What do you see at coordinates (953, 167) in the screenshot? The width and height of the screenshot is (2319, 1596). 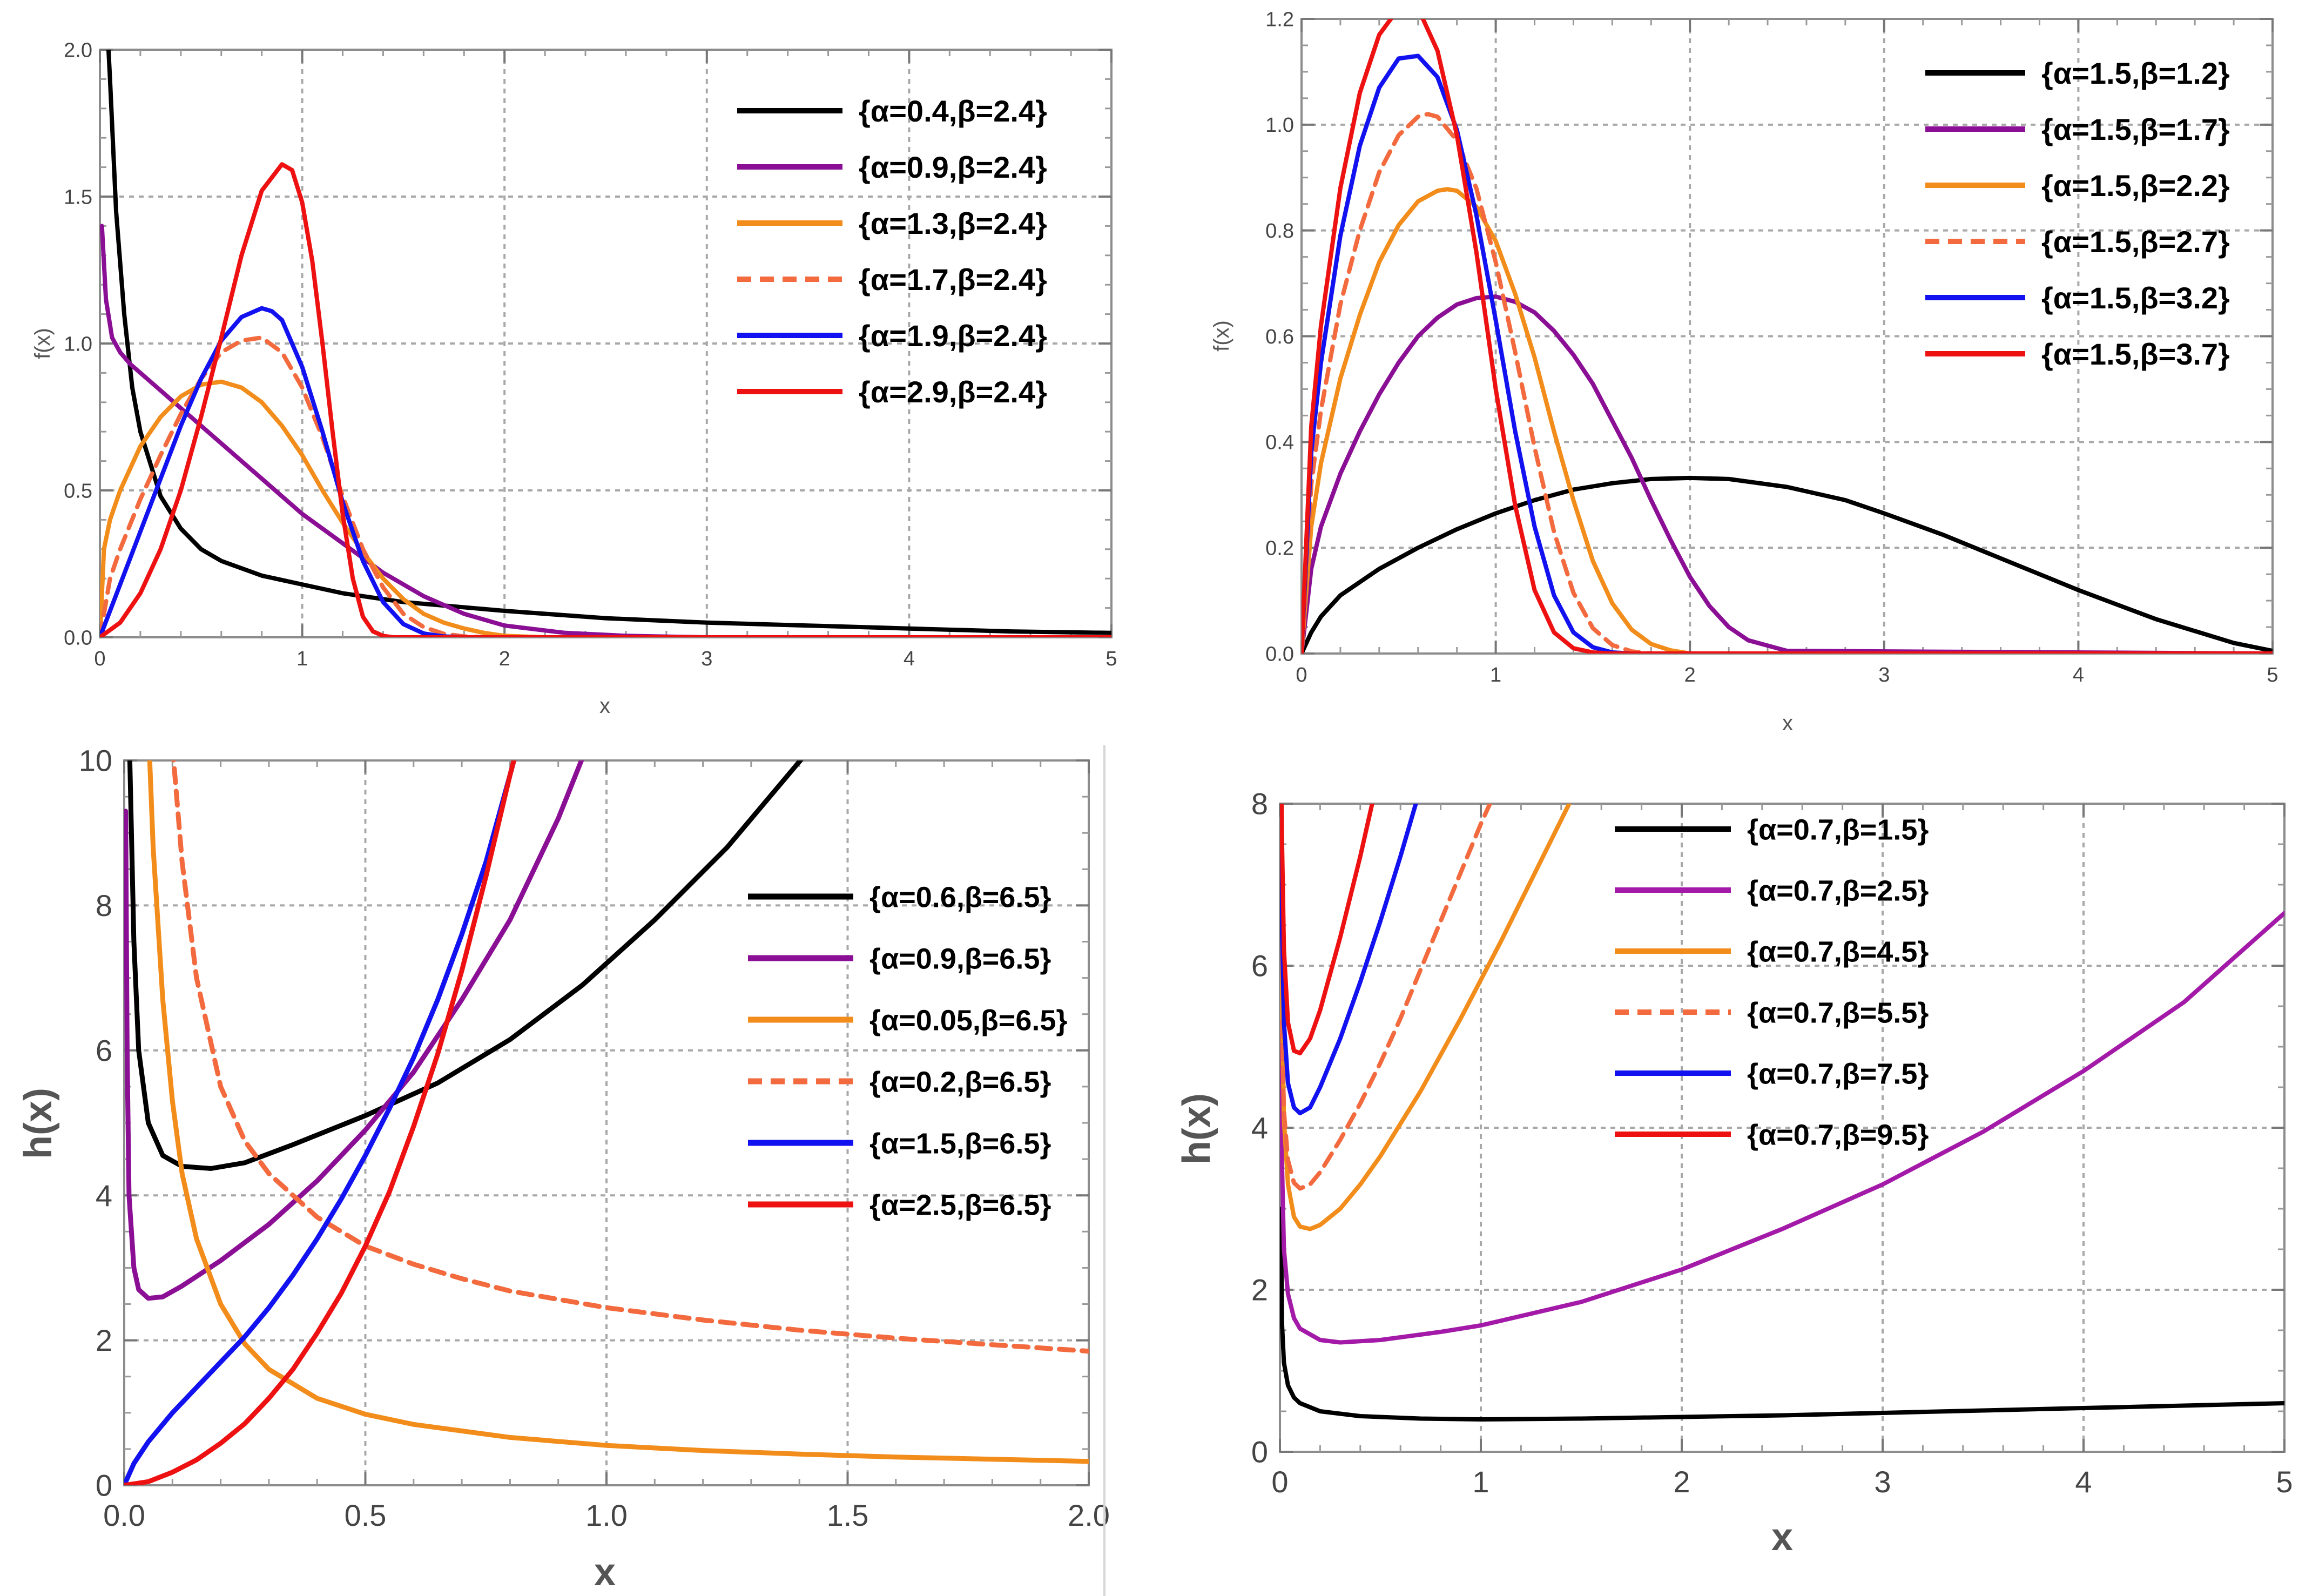 I see `legend-label: {α=0.9,β=2.4}` at bounding box center [953, 167].